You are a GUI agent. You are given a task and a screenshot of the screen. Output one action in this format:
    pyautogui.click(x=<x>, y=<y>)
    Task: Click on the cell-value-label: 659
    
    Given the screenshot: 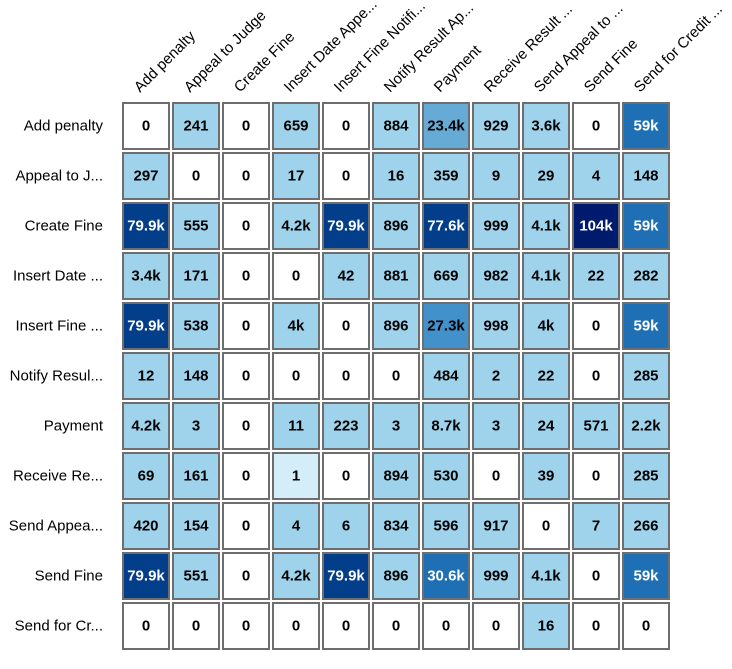 What is the action you would take?
    pyautogui.click(x=295, y=126)
    